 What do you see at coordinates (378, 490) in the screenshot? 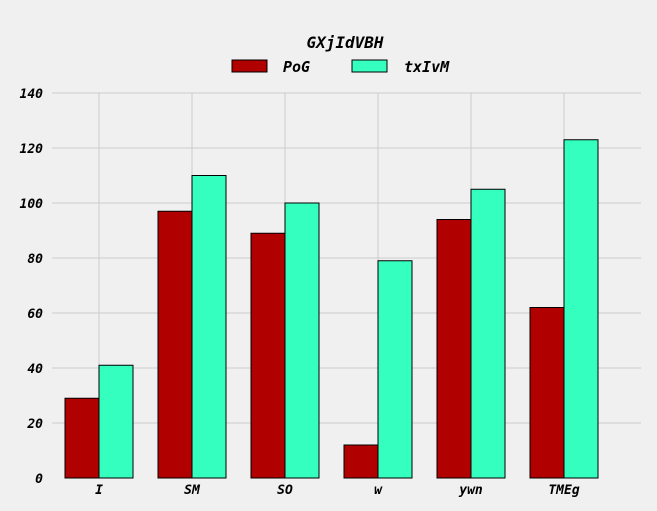
I see `x-tick-label: w` at bounding box center [378, 490].